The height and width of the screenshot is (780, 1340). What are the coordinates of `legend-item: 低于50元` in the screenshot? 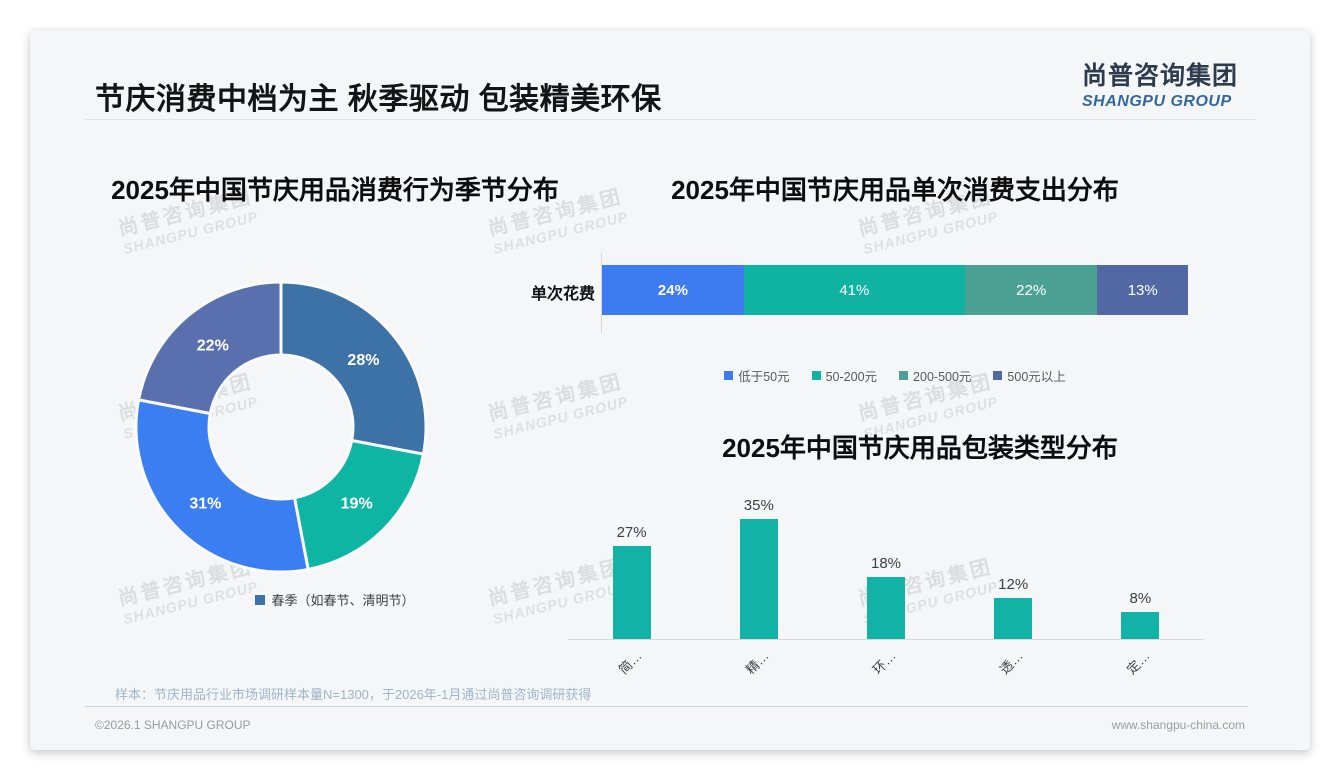 It's located at (757, 375).